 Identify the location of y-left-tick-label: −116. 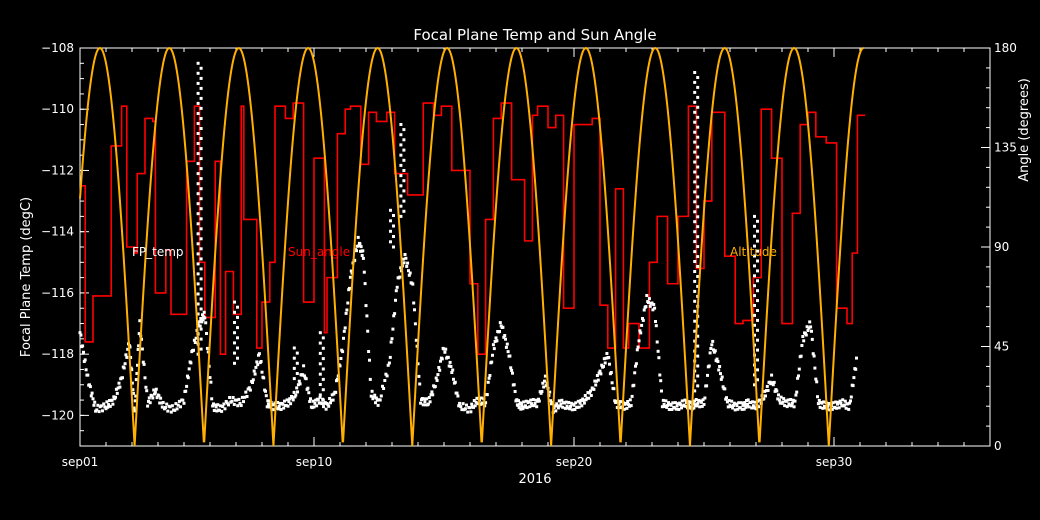
(57, 293).